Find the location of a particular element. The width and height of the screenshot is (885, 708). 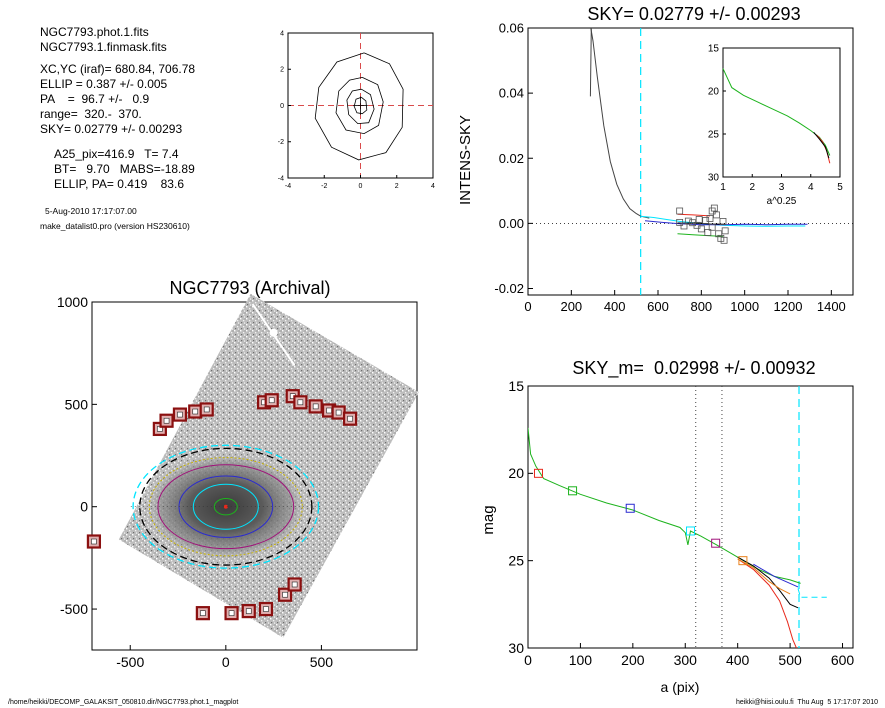

info-center: XC,YC (iraf)= 680.84, 706.78 is located at coordinates (117, 69).